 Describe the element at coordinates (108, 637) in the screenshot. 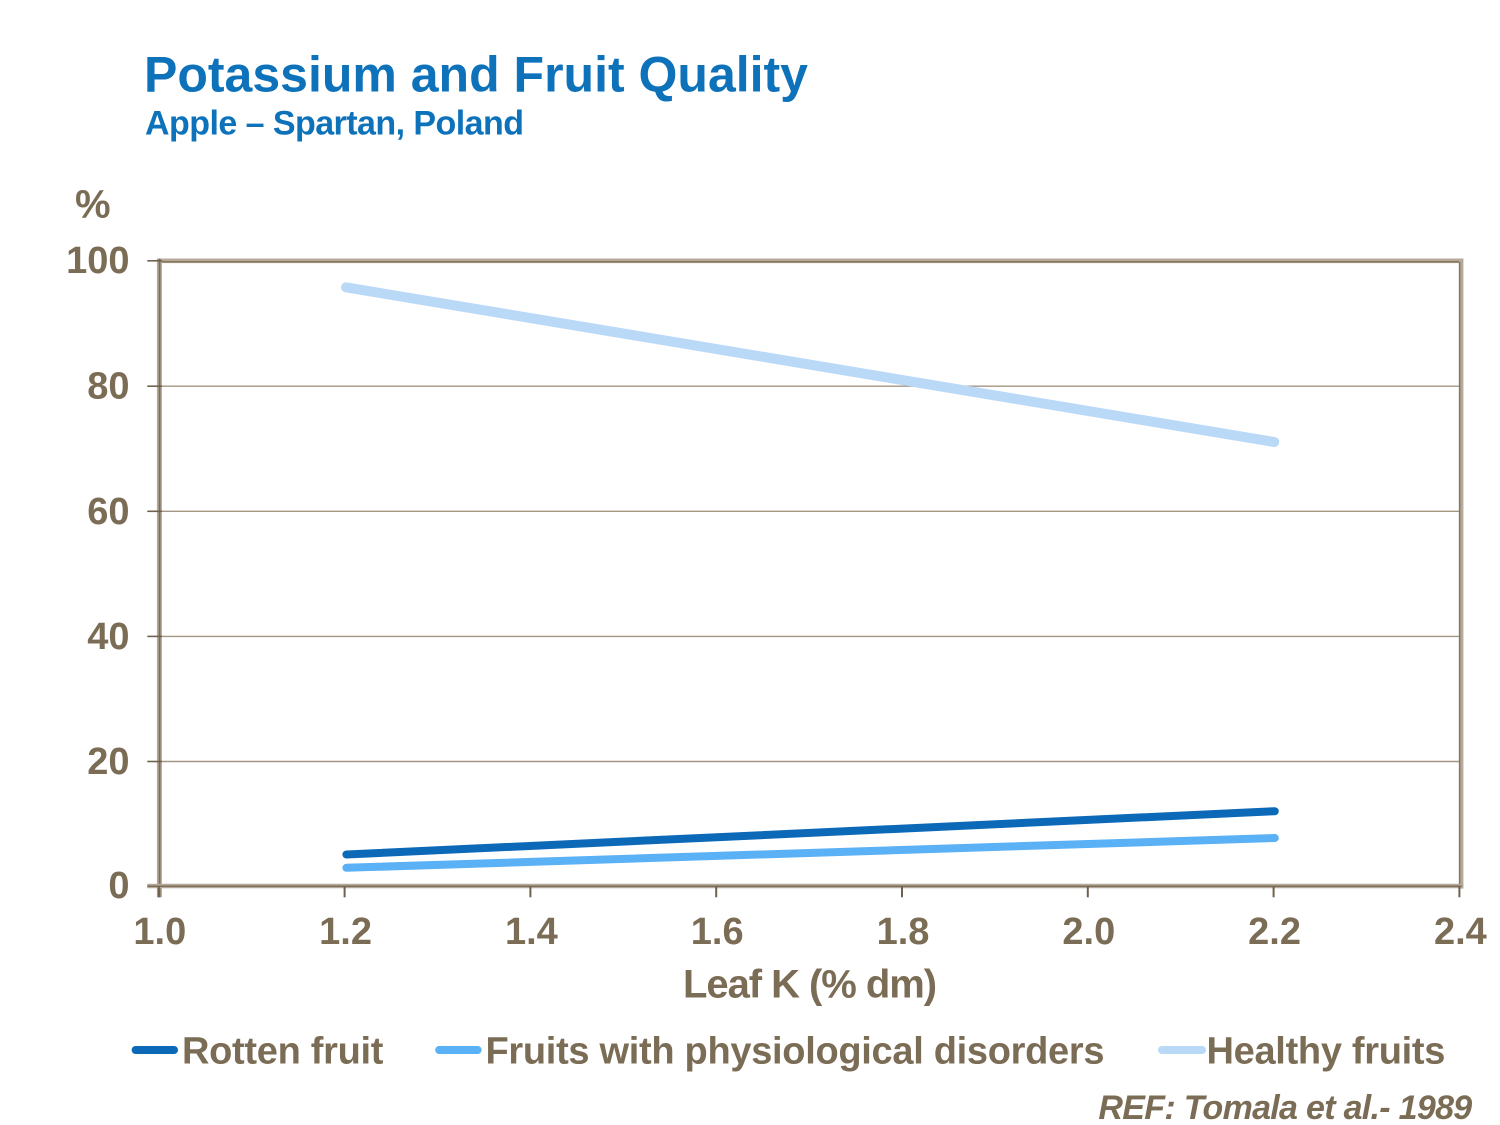

I see `svg-text: 40` at that location.